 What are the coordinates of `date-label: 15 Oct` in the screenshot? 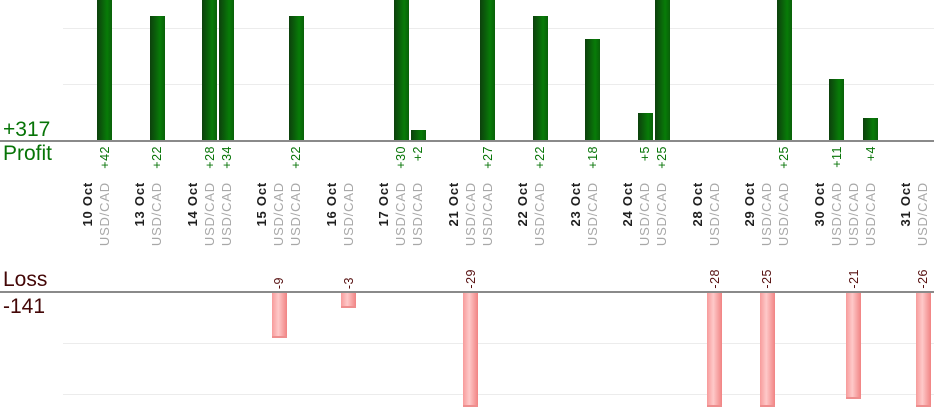 It's located at (261, 204).